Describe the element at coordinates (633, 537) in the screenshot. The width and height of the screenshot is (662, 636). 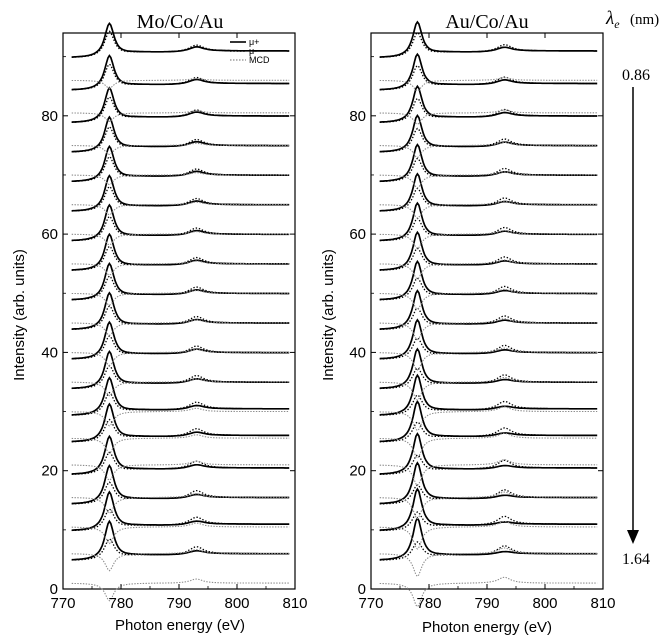
I see `wavelength-arrowhead` at that location.